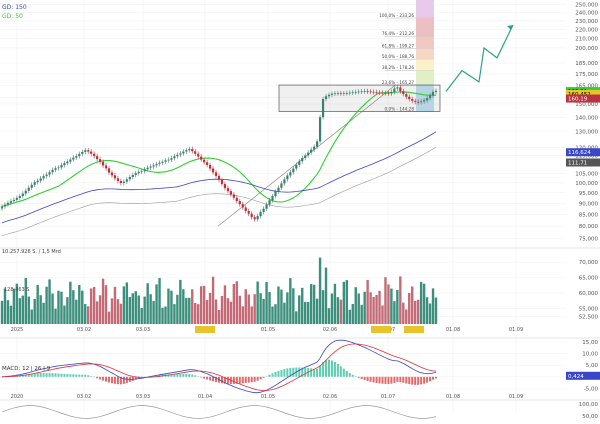  Describe the element at coordinates (586, 39) in the screenshot. I see `price-tick-label: 210,000` at that location.